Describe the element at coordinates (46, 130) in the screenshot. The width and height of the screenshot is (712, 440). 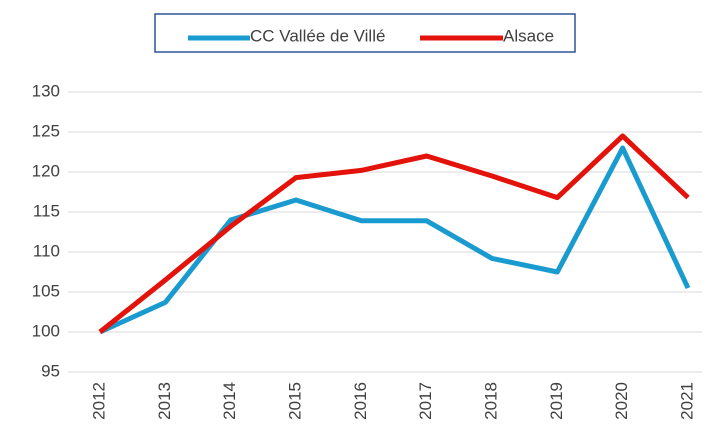
I see `y-tick-label: 125` at that location.